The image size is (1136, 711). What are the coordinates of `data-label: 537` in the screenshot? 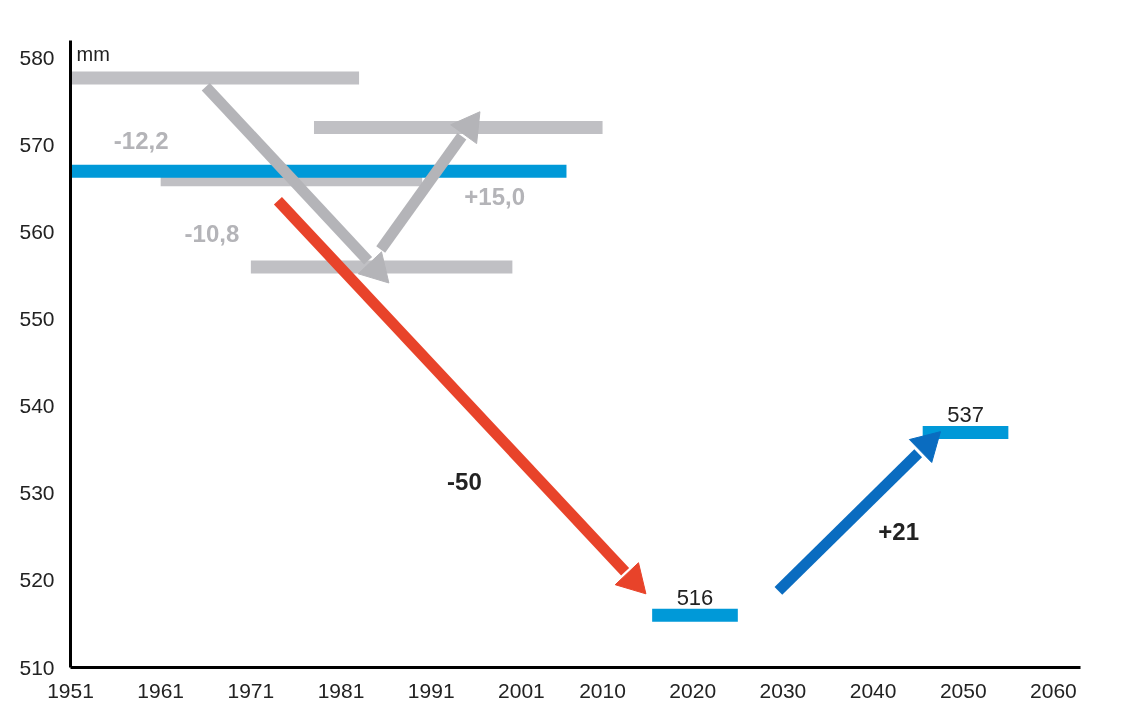 It's located at (965, 415).